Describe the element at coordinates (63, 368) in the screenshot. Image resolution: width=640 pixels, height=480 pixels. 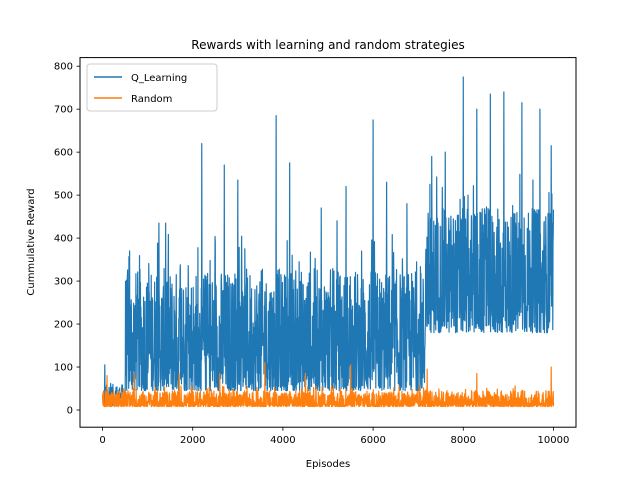
I see `y-tick-label: 100` at that location.